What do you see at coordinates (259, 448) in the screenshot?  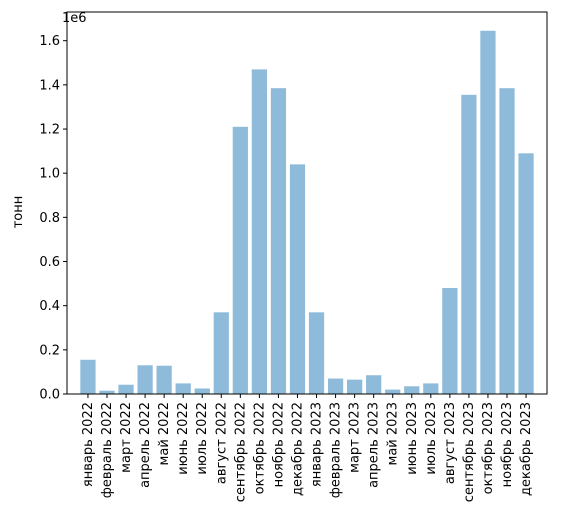 I see `x-tick-label: октябрь 2022` at bounding box center [259, 448].